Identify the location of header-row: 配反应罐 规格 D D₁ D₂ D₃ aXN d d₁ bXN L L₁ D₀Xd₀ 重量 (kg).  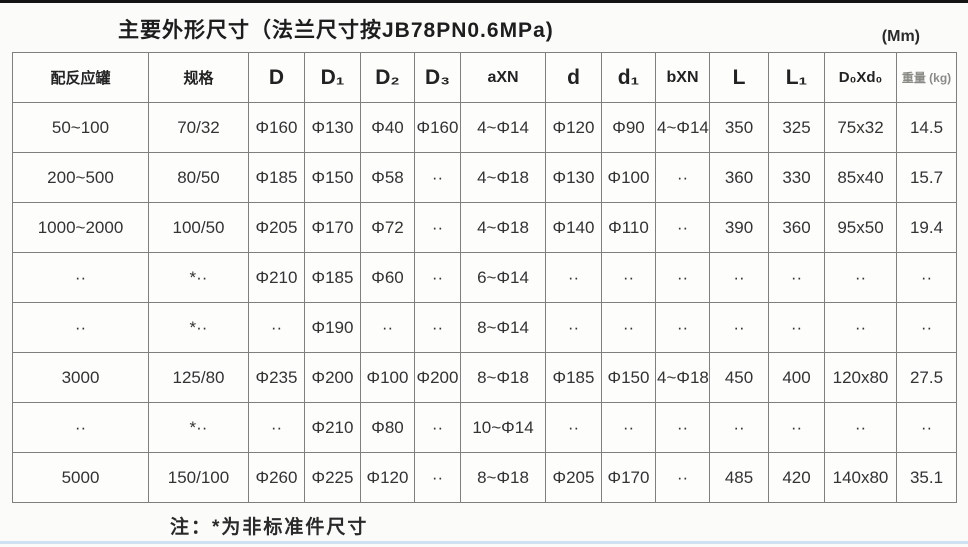
(484, 77).